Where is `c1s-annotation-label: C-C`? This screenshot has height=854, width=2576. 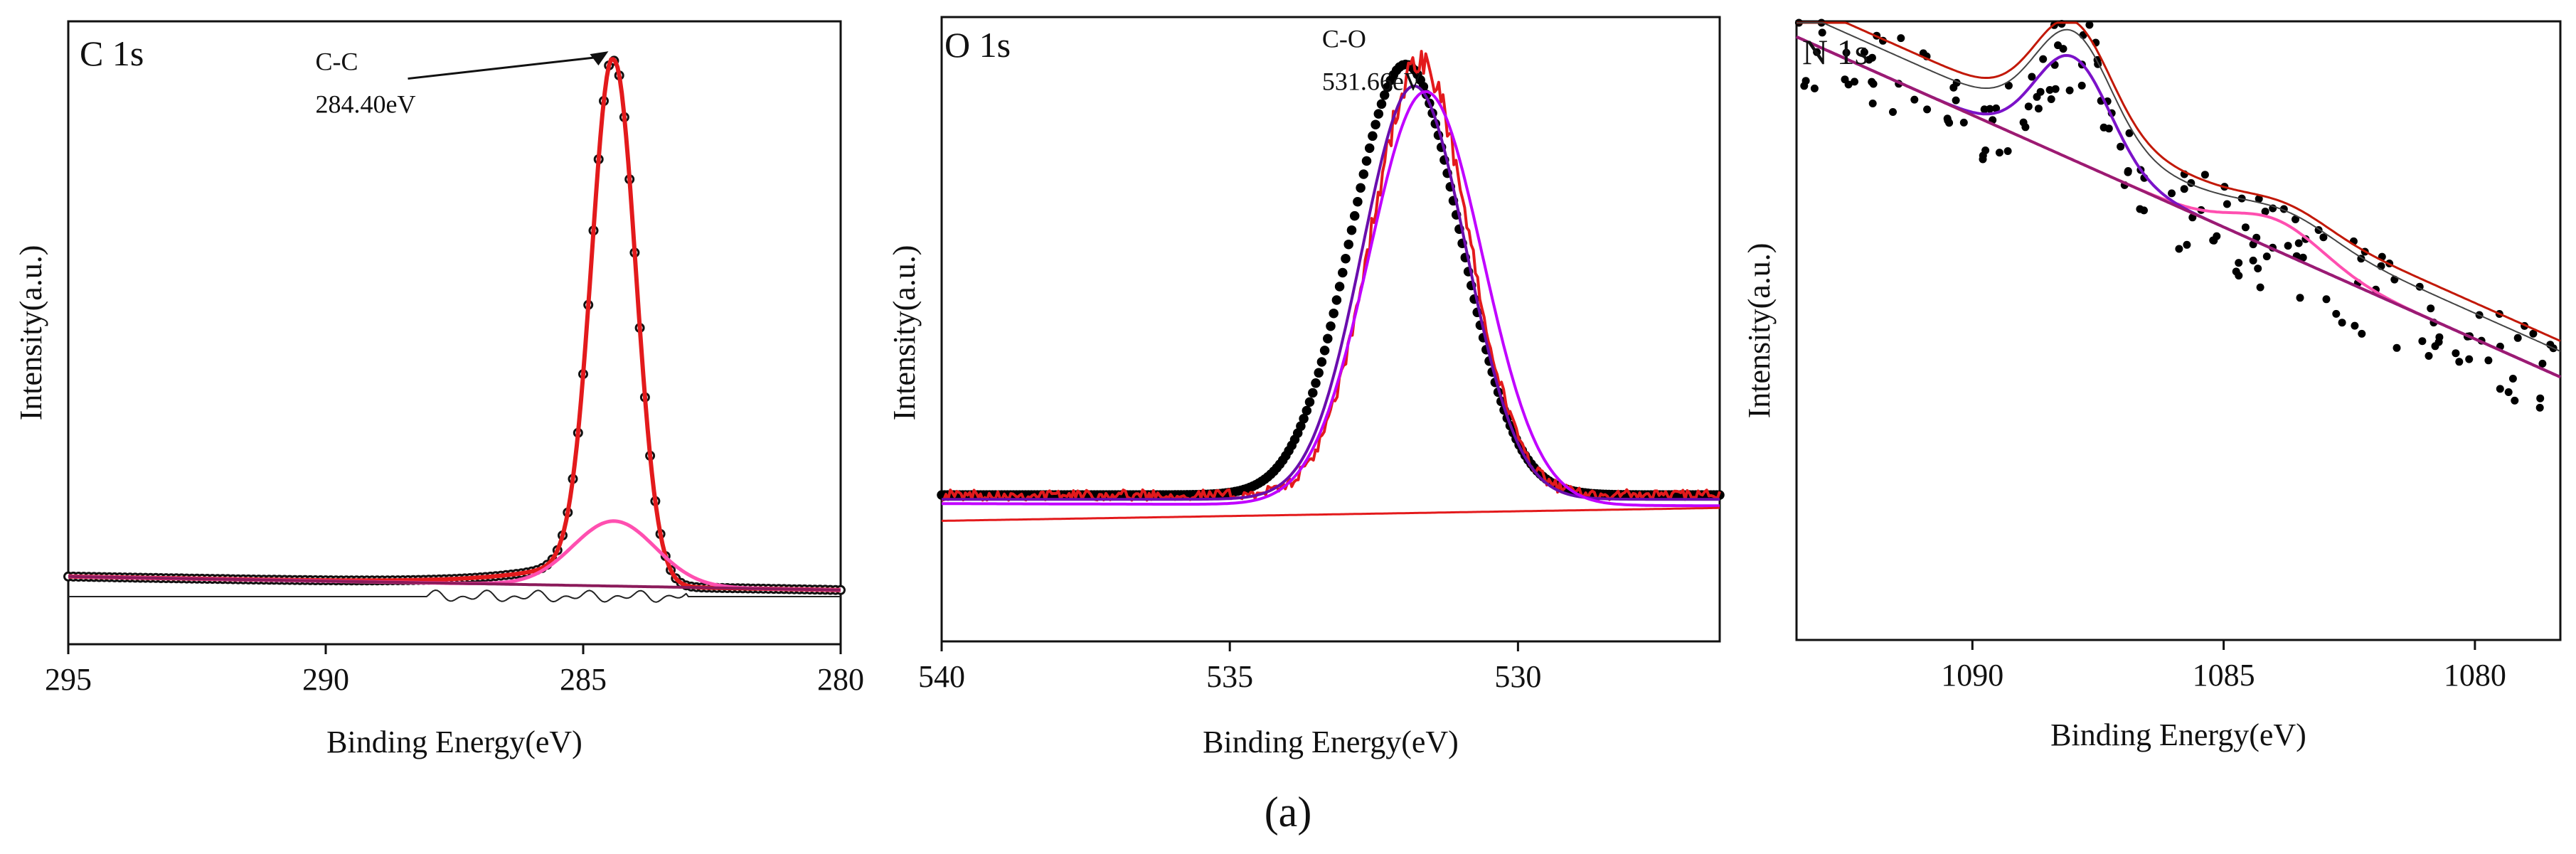
c1s-annotation-label: C-C is located at coordinates (337, 62).